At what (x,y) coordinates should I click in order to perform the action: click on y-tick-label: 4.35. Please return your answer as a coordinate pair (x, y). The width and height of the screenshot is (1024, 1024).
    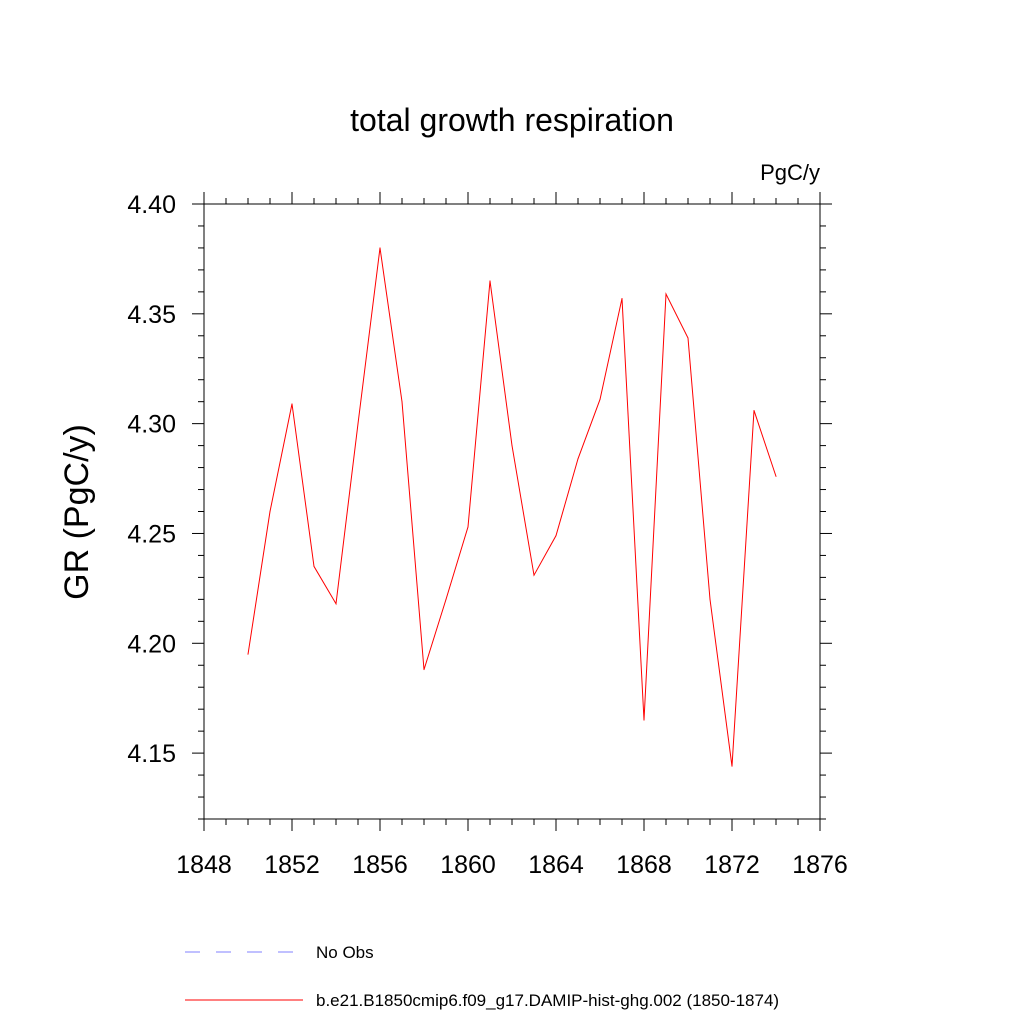
    Looking at the image, I should click on (151, 315).